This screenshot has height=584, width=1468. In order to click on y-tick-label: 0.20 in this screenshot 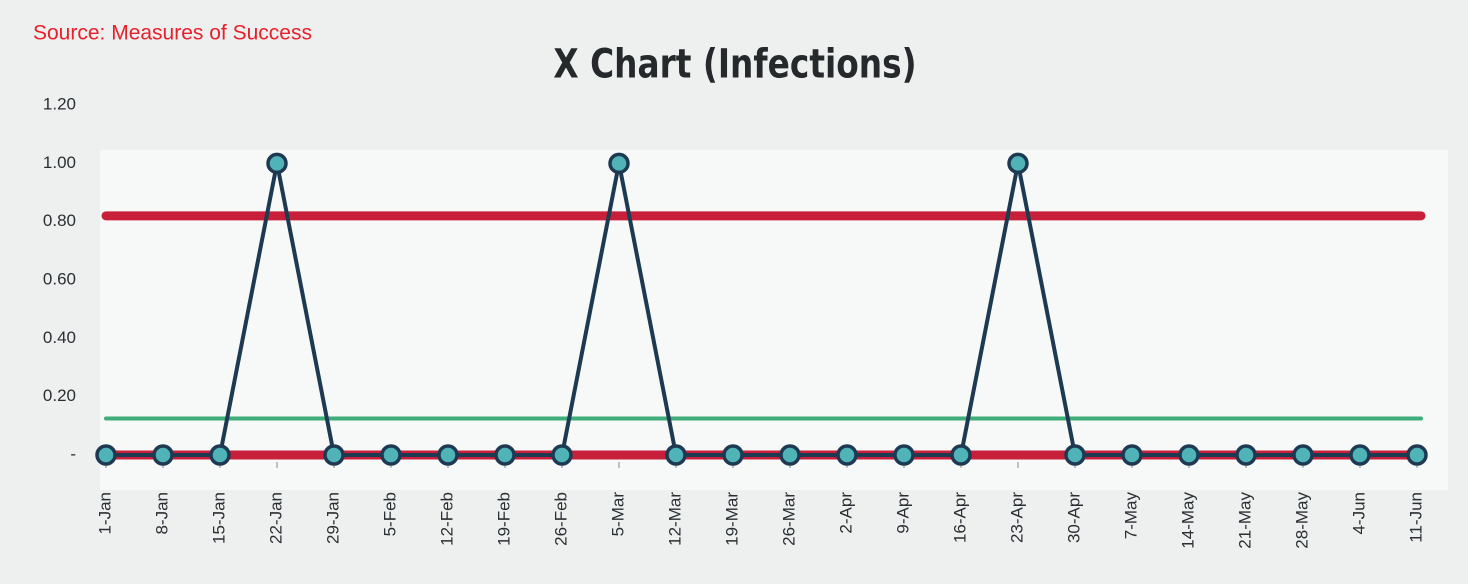, I will do `click(59, 395)`.